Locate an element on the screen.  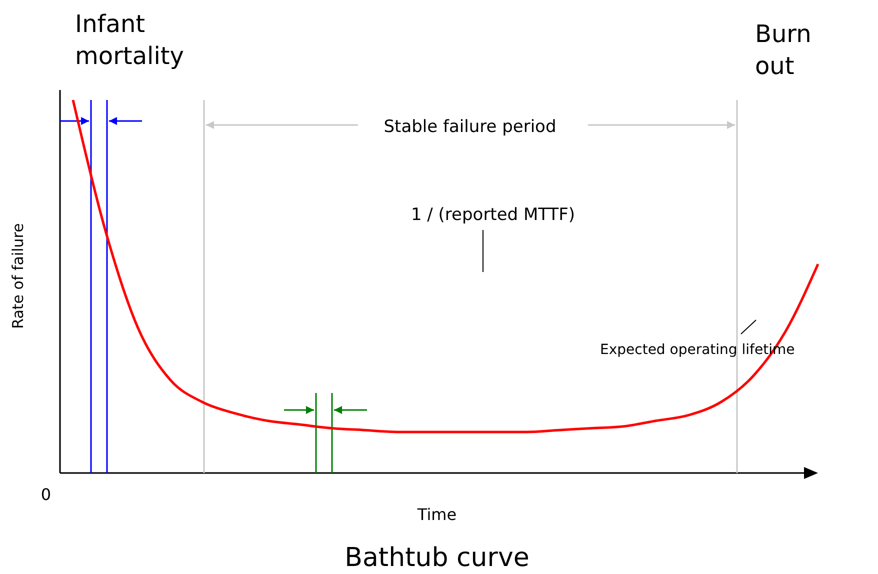
x-axis-title: Time is located at coordinates (436, 514).